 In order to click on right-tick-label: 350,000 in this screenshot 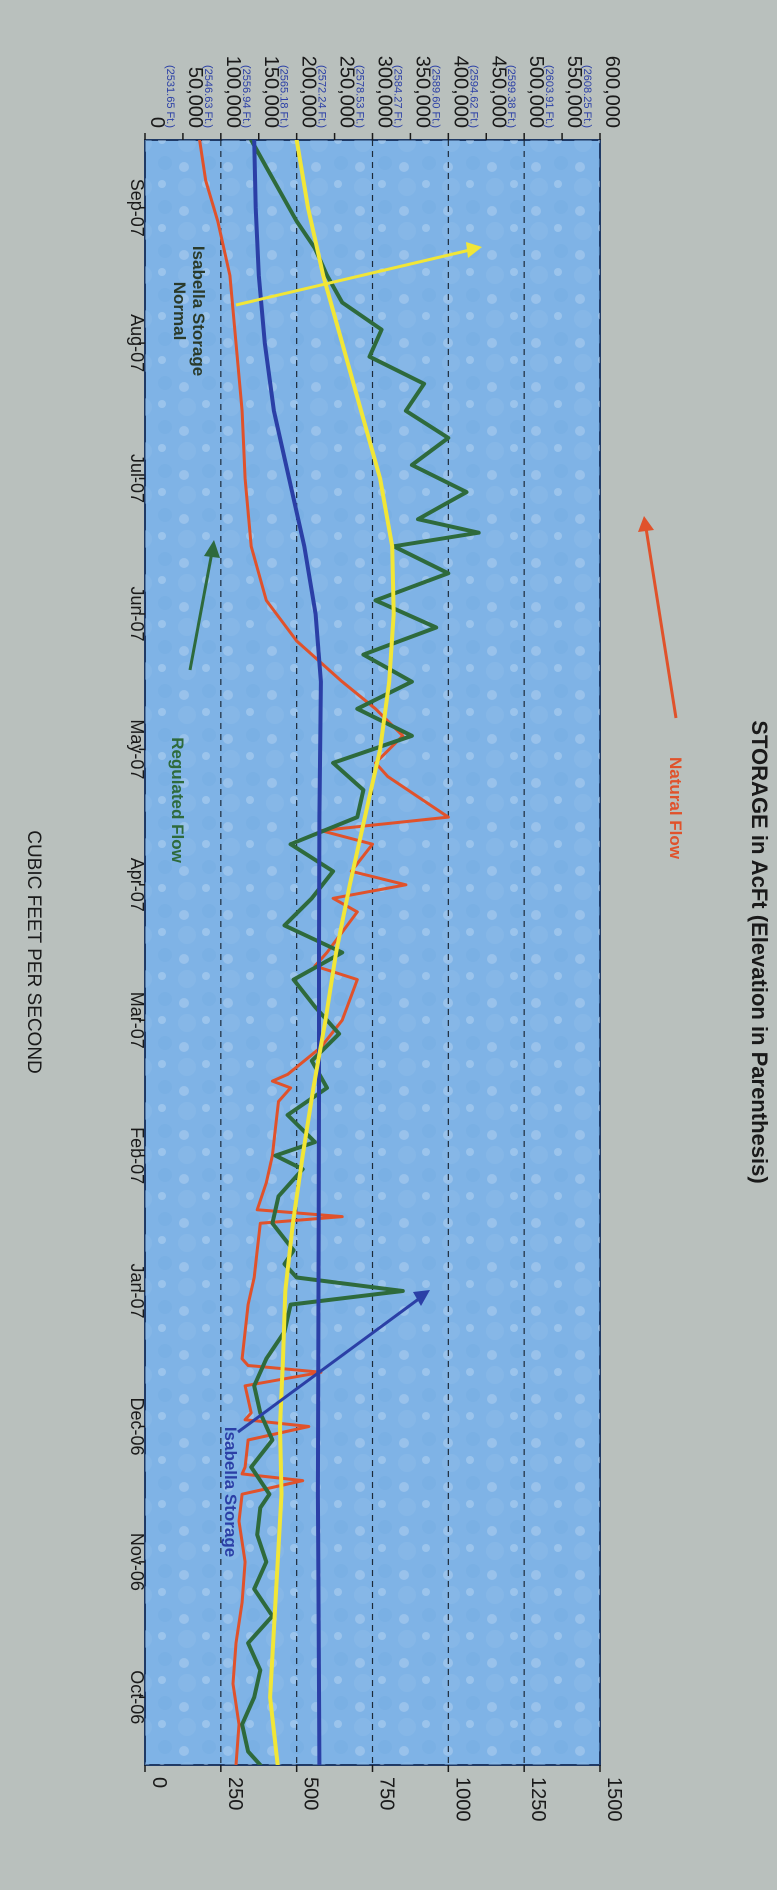, I will do `click(422, 92)`.